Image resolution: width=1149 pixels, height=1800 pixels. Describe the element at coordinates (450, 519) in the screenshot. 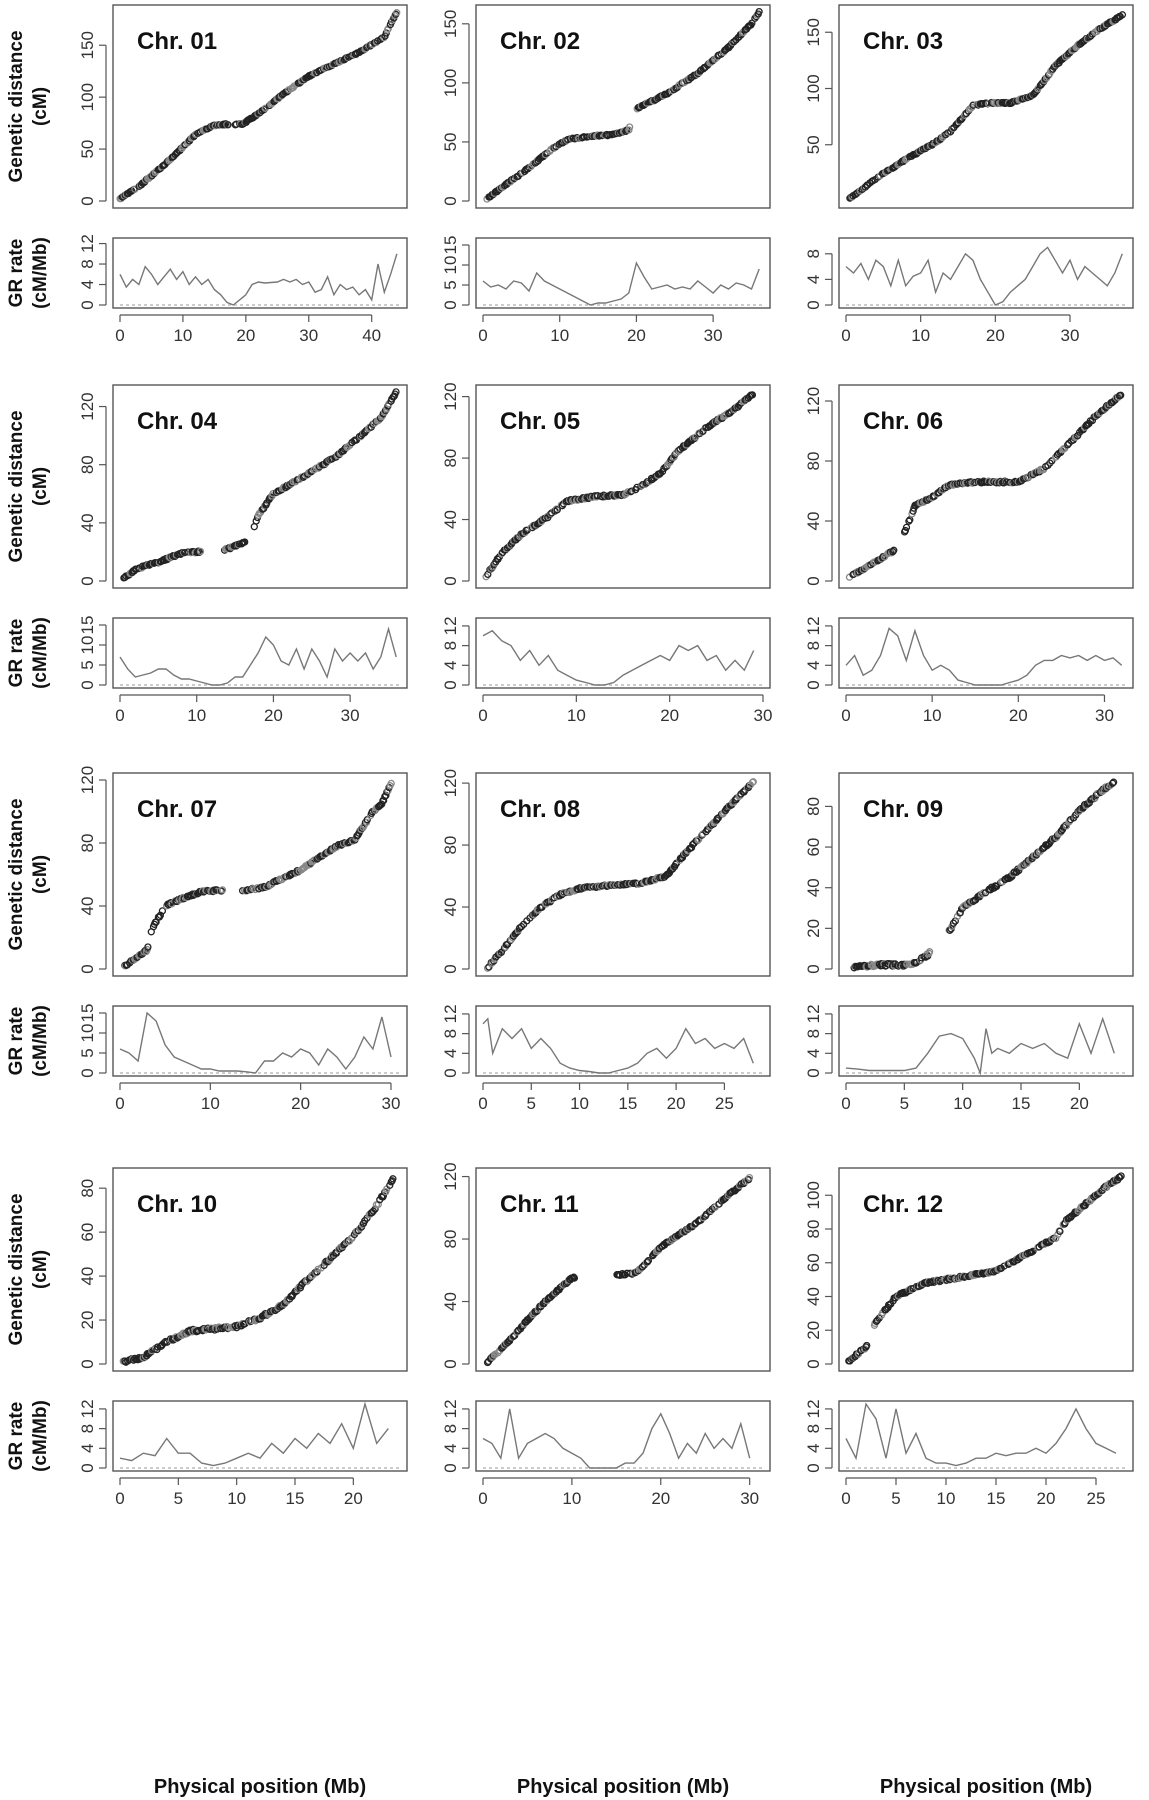

I see `y-tick-label: 40` at that location.